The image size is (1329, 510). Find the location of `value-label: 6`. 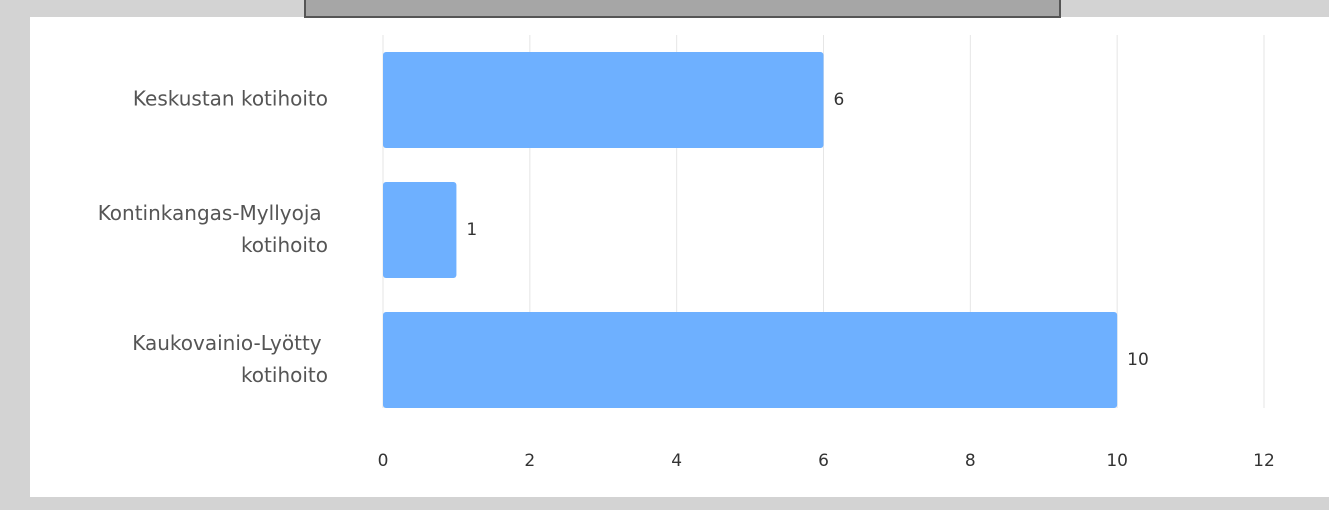

value-label: 6 is located at coordinates (839, 100).